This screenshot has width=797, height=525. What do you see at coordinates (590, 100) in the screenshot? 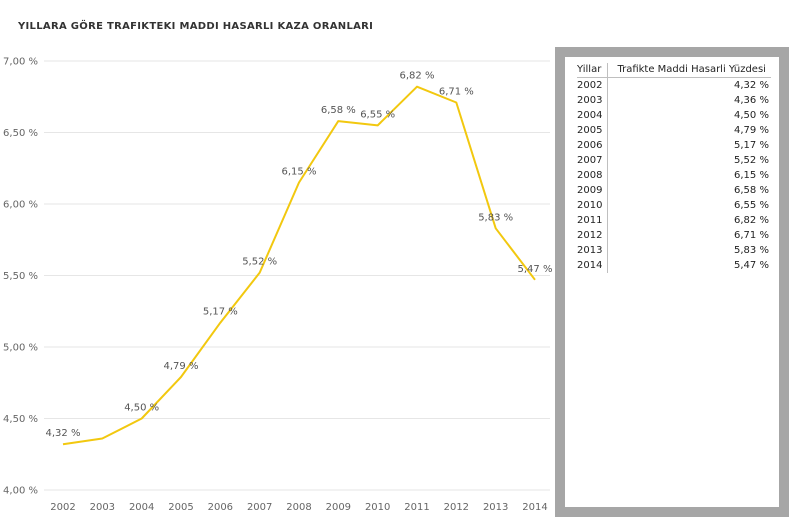
I see `cell-year: 2003` at bounding box center [590, 100].